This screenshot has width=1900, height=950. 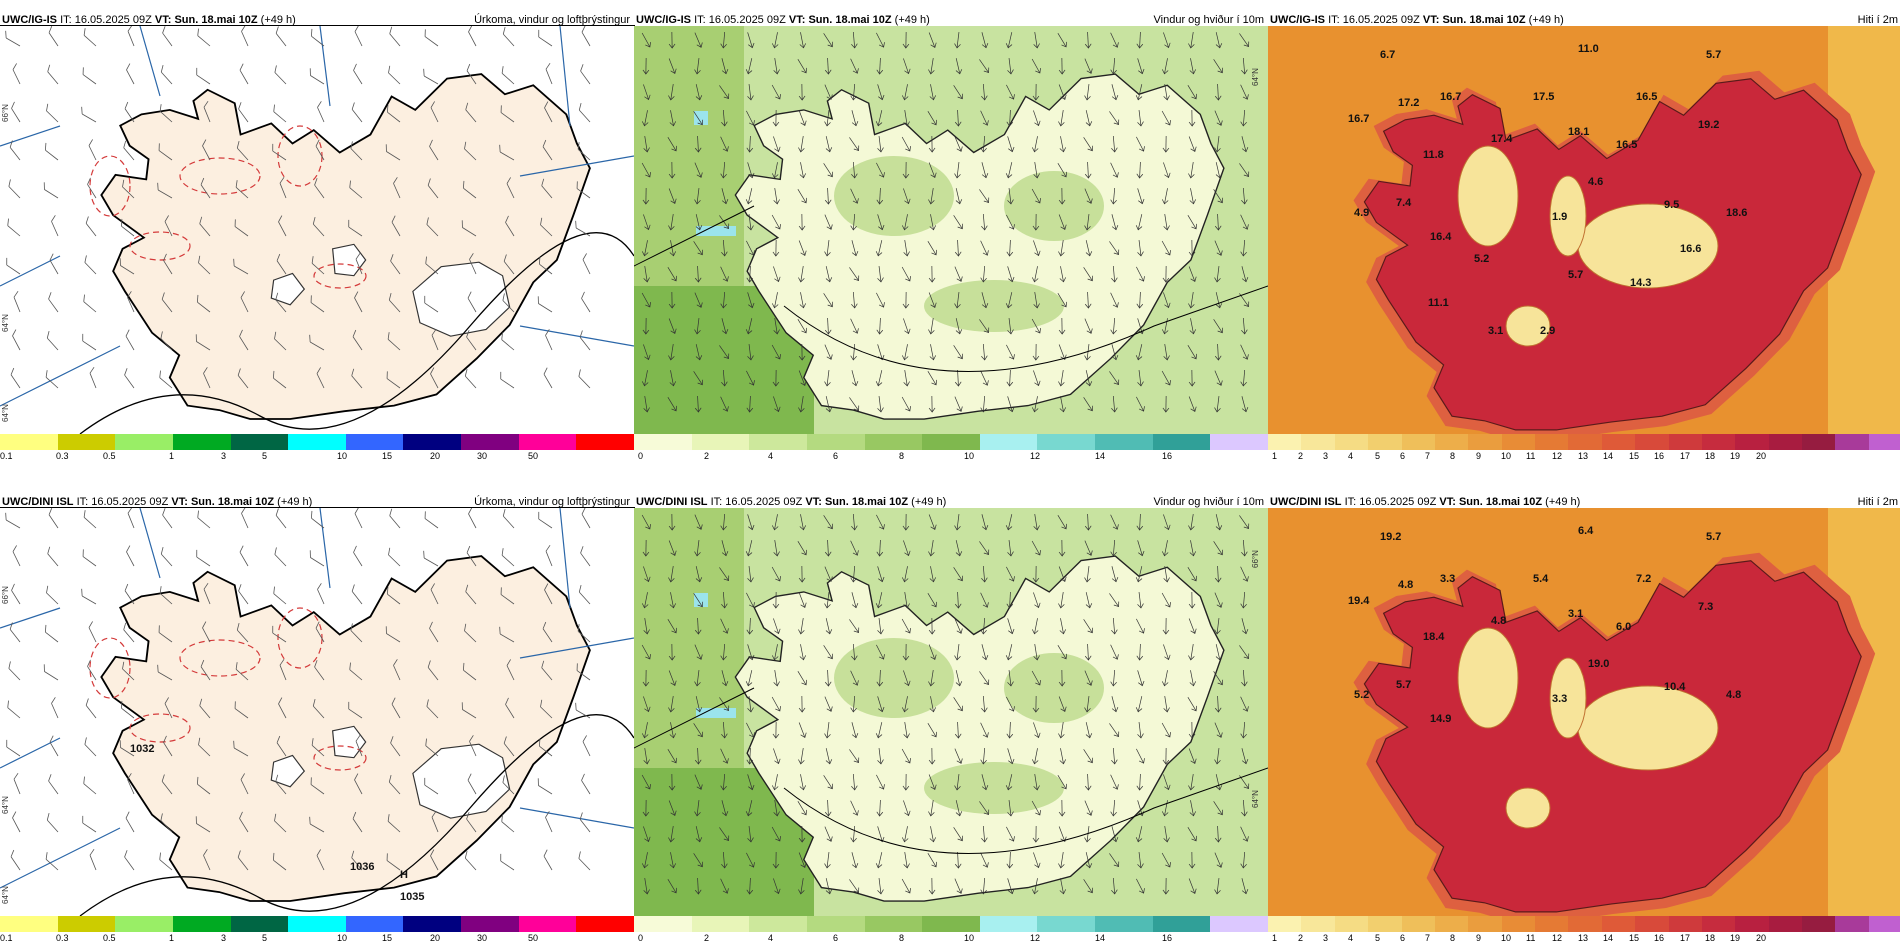 I want to click on temperature-value: 5.7, so click(x=1713, y=537).